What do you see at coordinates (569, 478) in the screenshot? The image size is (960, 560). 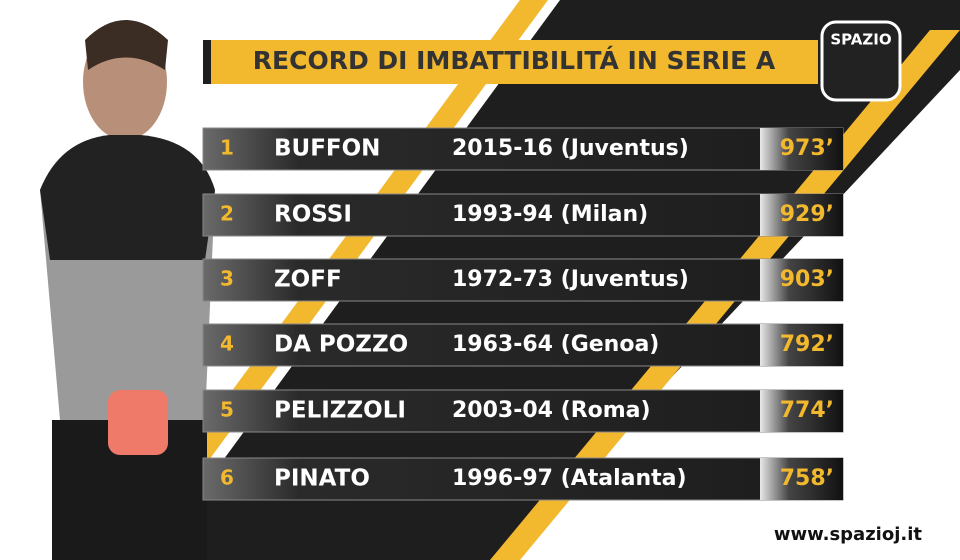 I see `season: 1996-97 (Atalanta)` at bounding box center [569, 478].